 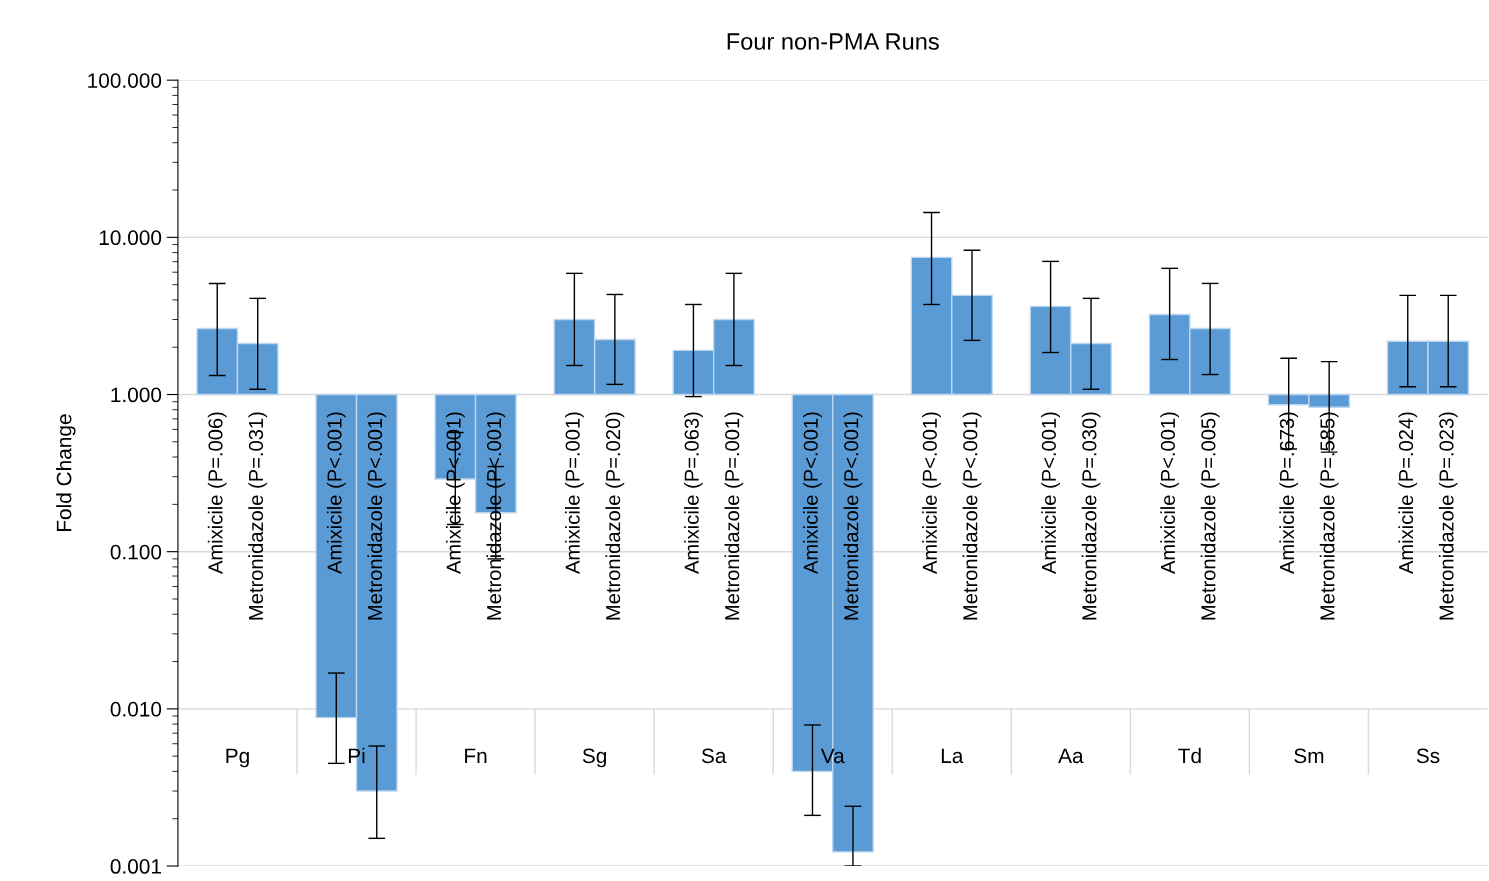 What do you see at coordinates (1329, 516) in the screenshot?
I see `annotation: Metronidazole (P=.585)` at bounding box center [1329, 516].